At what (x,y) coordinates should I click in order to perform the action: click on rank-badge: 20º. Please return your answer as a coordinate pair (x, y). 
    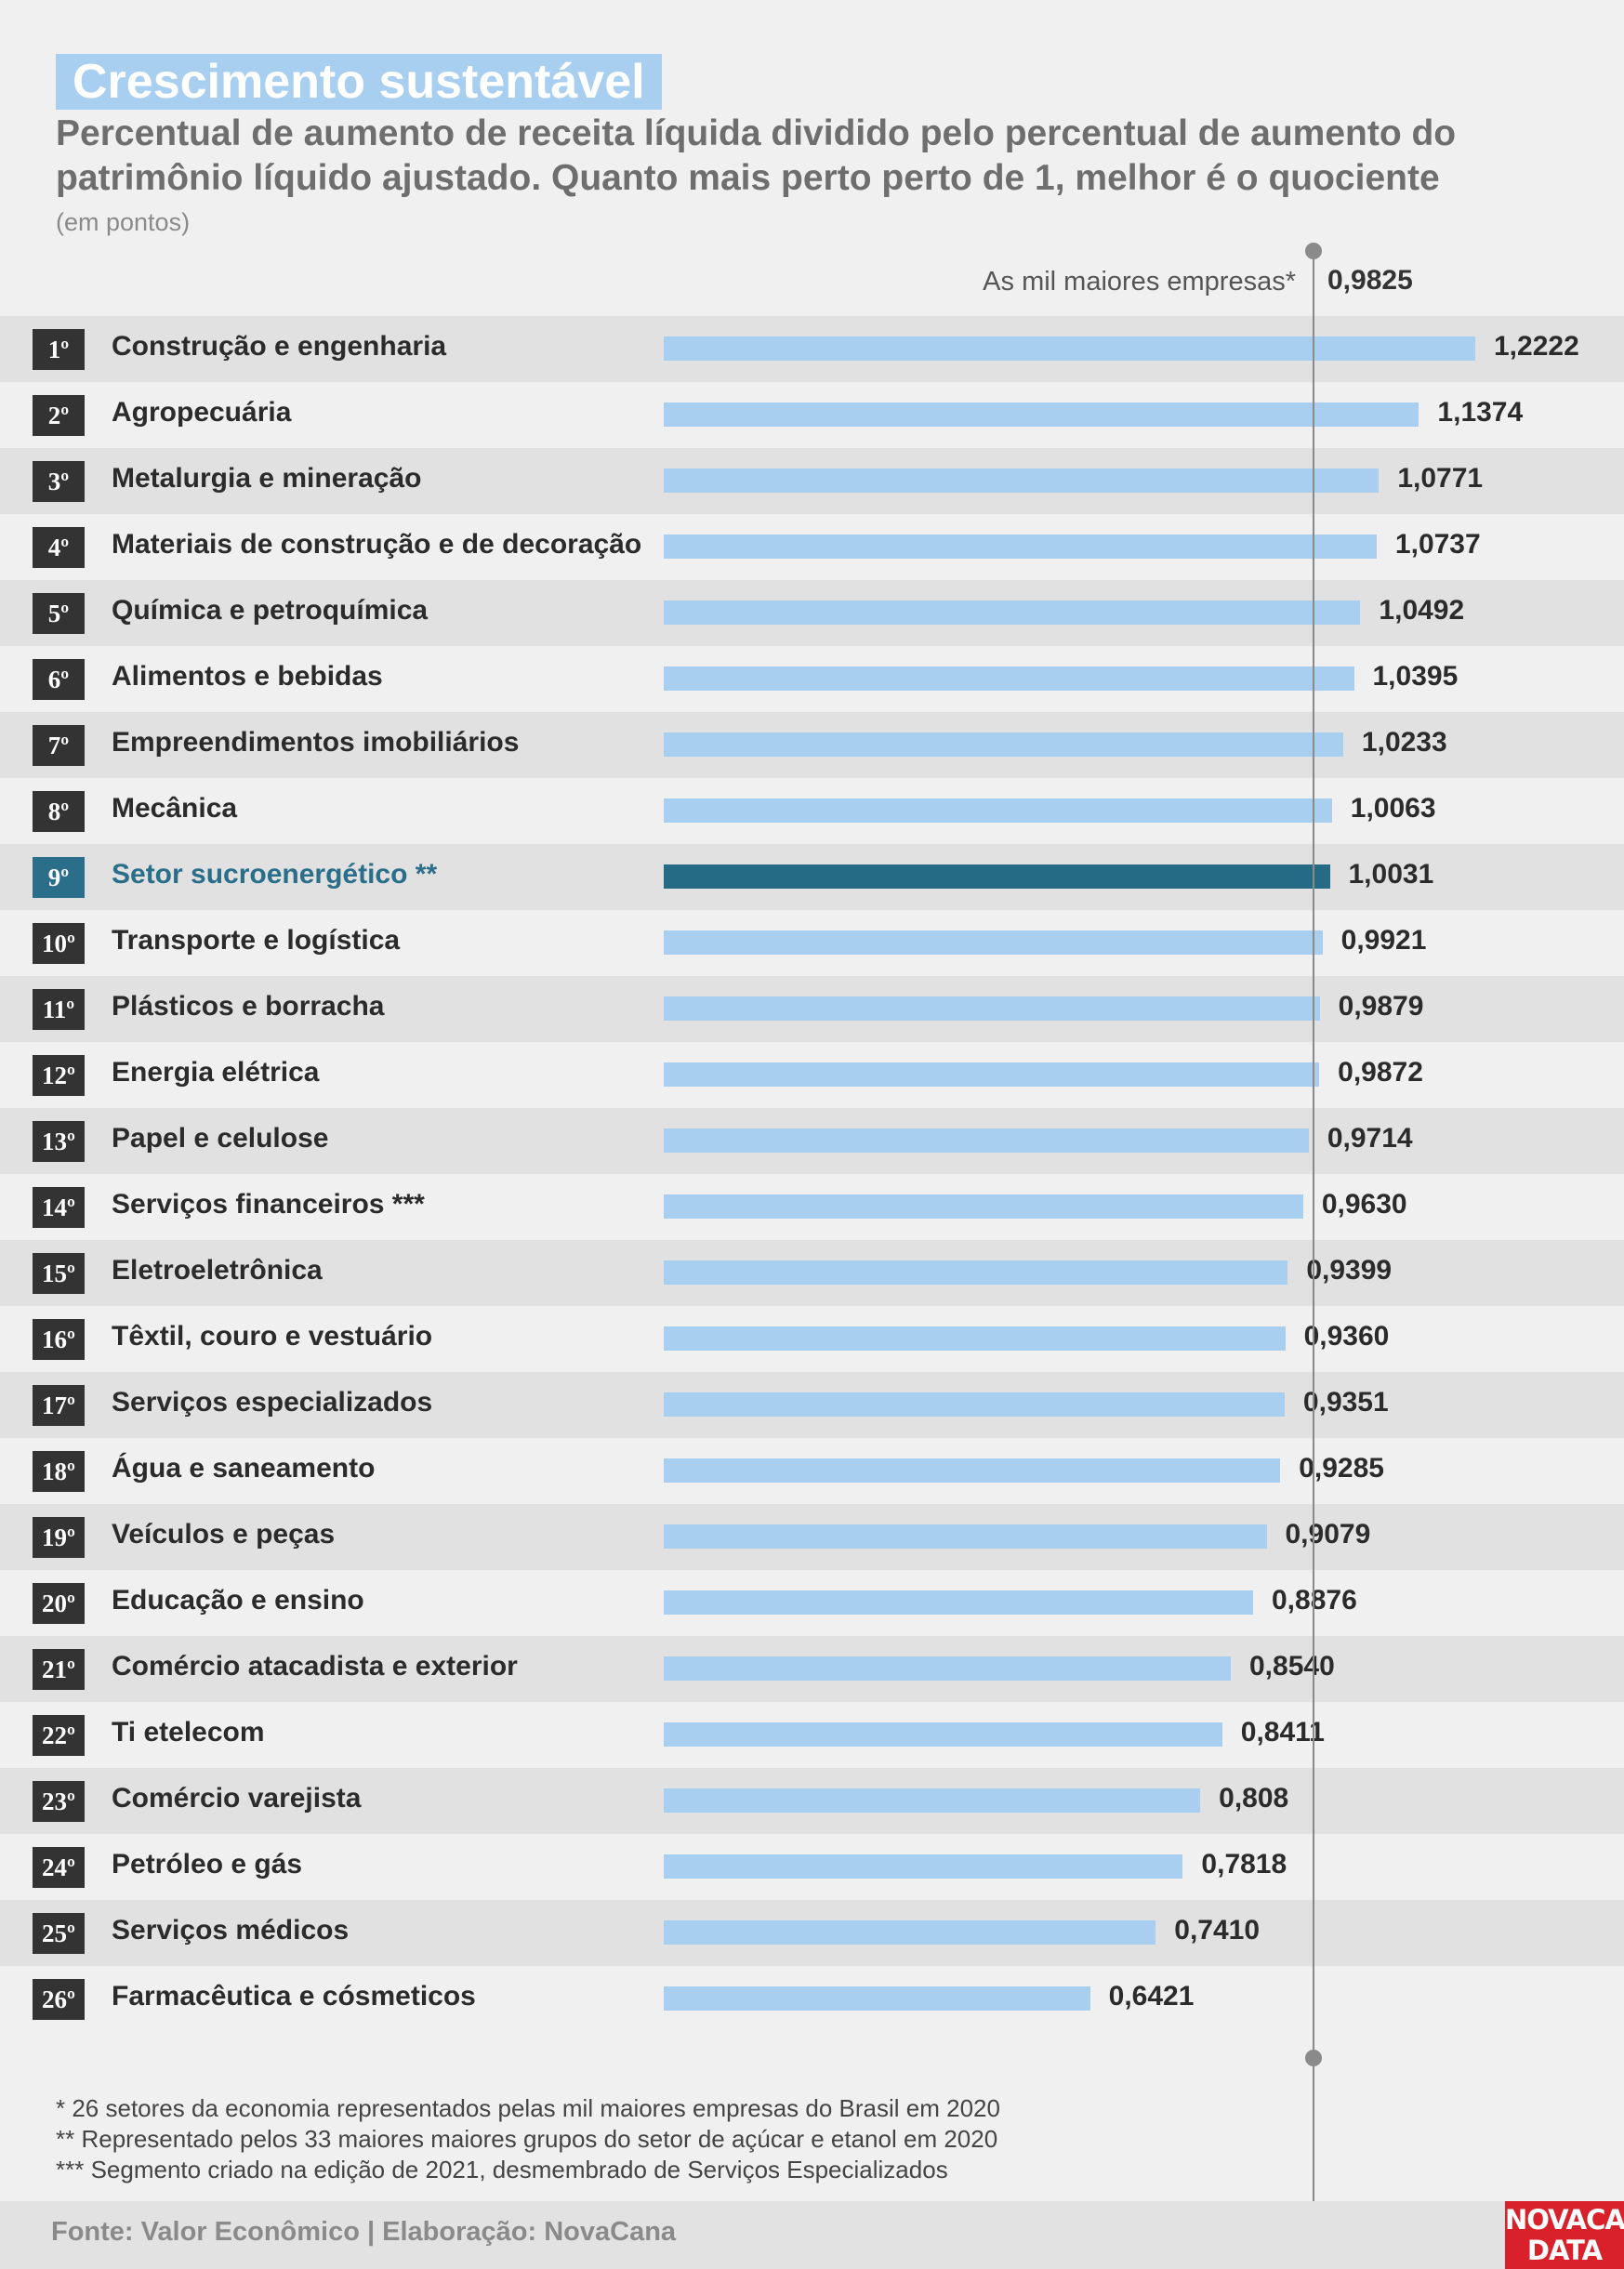
    Looking at the image, I should click on (59, 1603).